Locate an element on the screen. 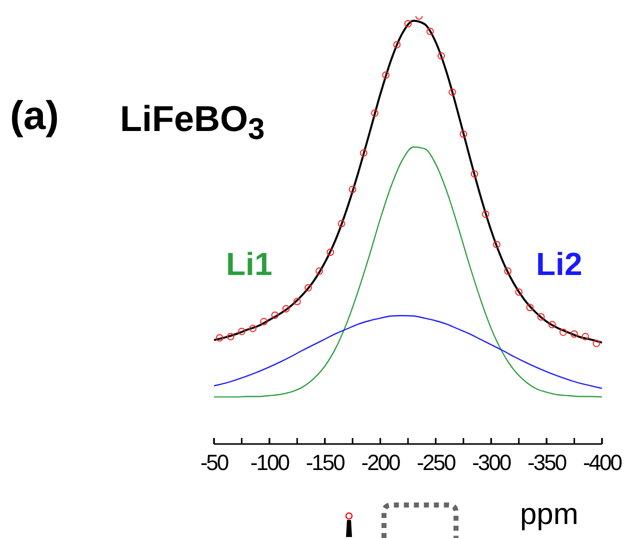 The height and width of the screenshot is (539, 630). x-tick-label: -300 is located at coordinates (492, 462).